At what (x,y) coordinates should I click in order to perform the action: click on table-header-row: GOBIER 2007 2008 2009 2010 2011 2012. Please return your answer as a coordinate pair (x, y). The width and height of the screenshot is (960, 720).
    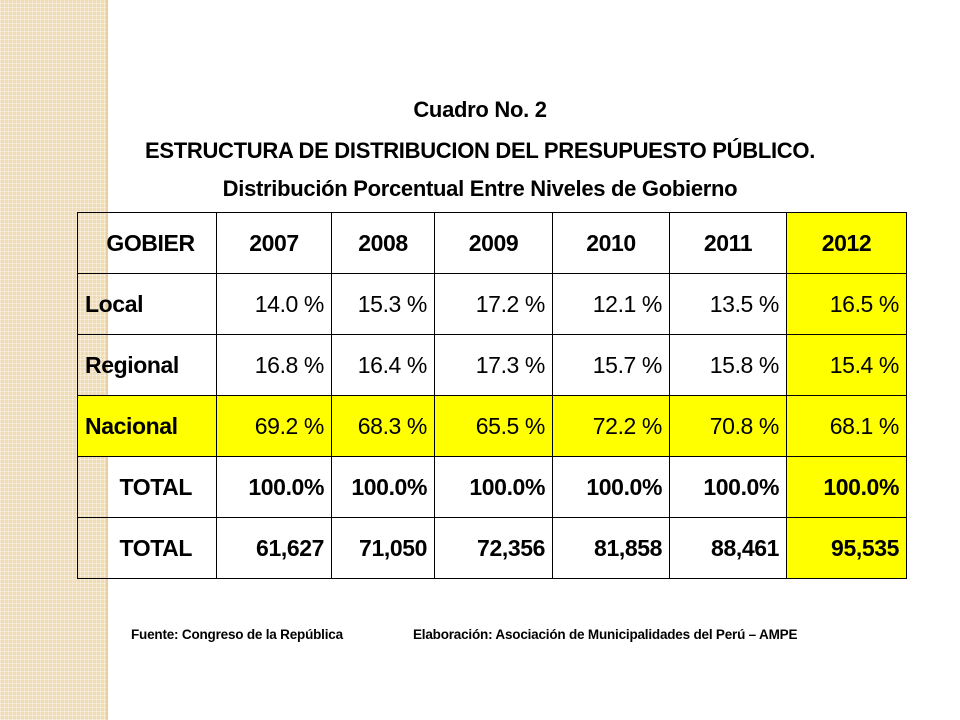
    Looking at the image, I should click on (492, 243).